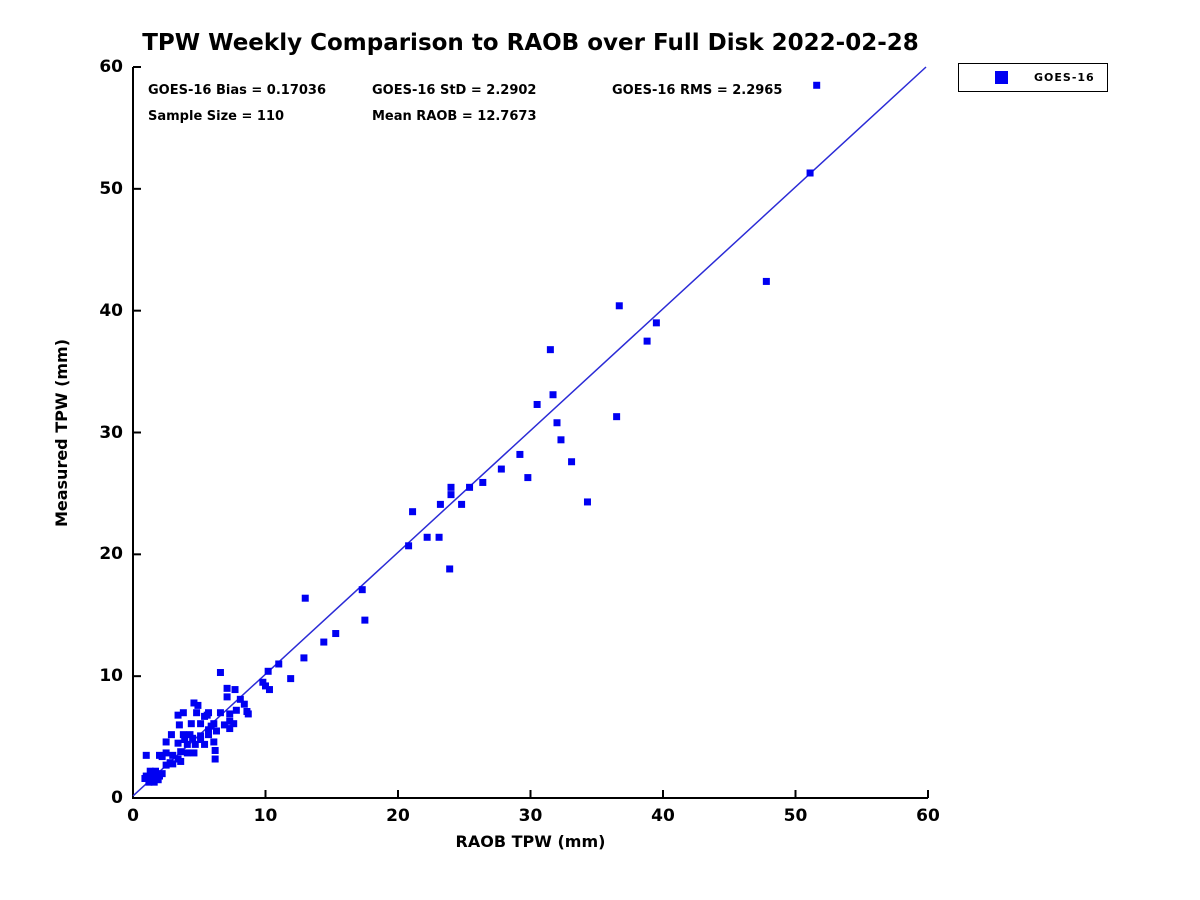 The height and width of the screenshot is (900, 1200). What do you see at coordinates (111, 676) in the screenshot?
I see `y-tick-label: 10` at bounding box center [111, 676].